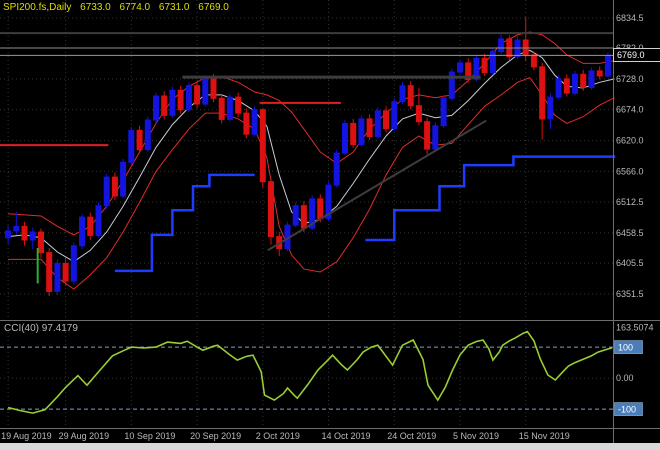  I want to click on cci-indicator-label: CCI(40) 97.4179, so click(41, 328).